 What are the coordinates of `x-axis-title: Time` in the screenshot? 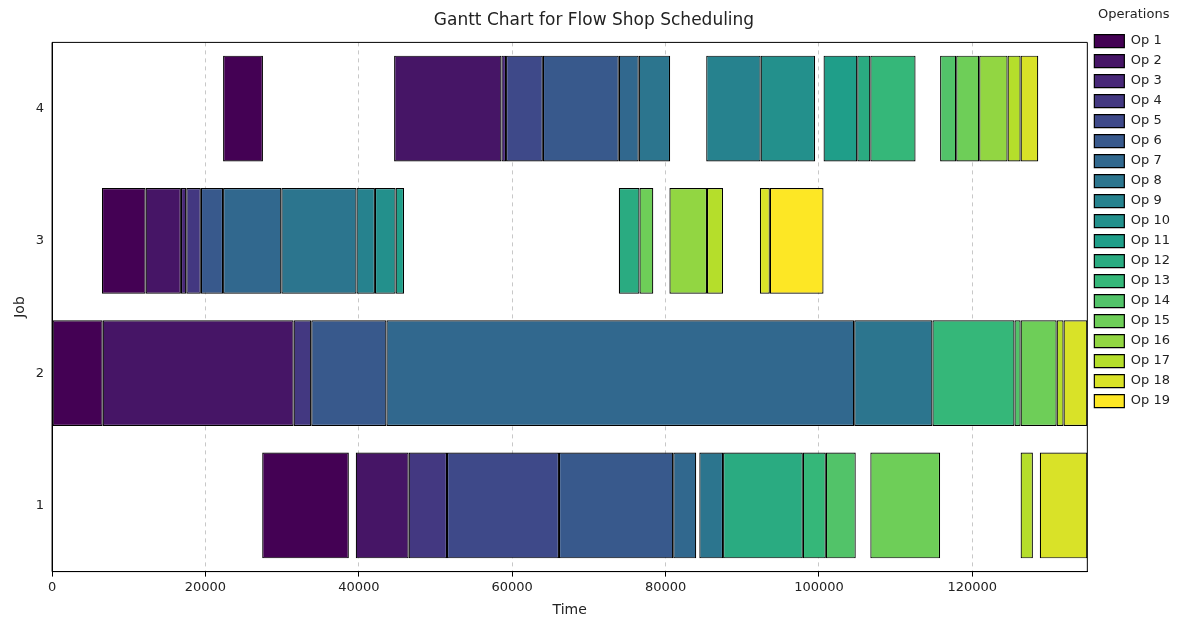 It's located at (569, 609).